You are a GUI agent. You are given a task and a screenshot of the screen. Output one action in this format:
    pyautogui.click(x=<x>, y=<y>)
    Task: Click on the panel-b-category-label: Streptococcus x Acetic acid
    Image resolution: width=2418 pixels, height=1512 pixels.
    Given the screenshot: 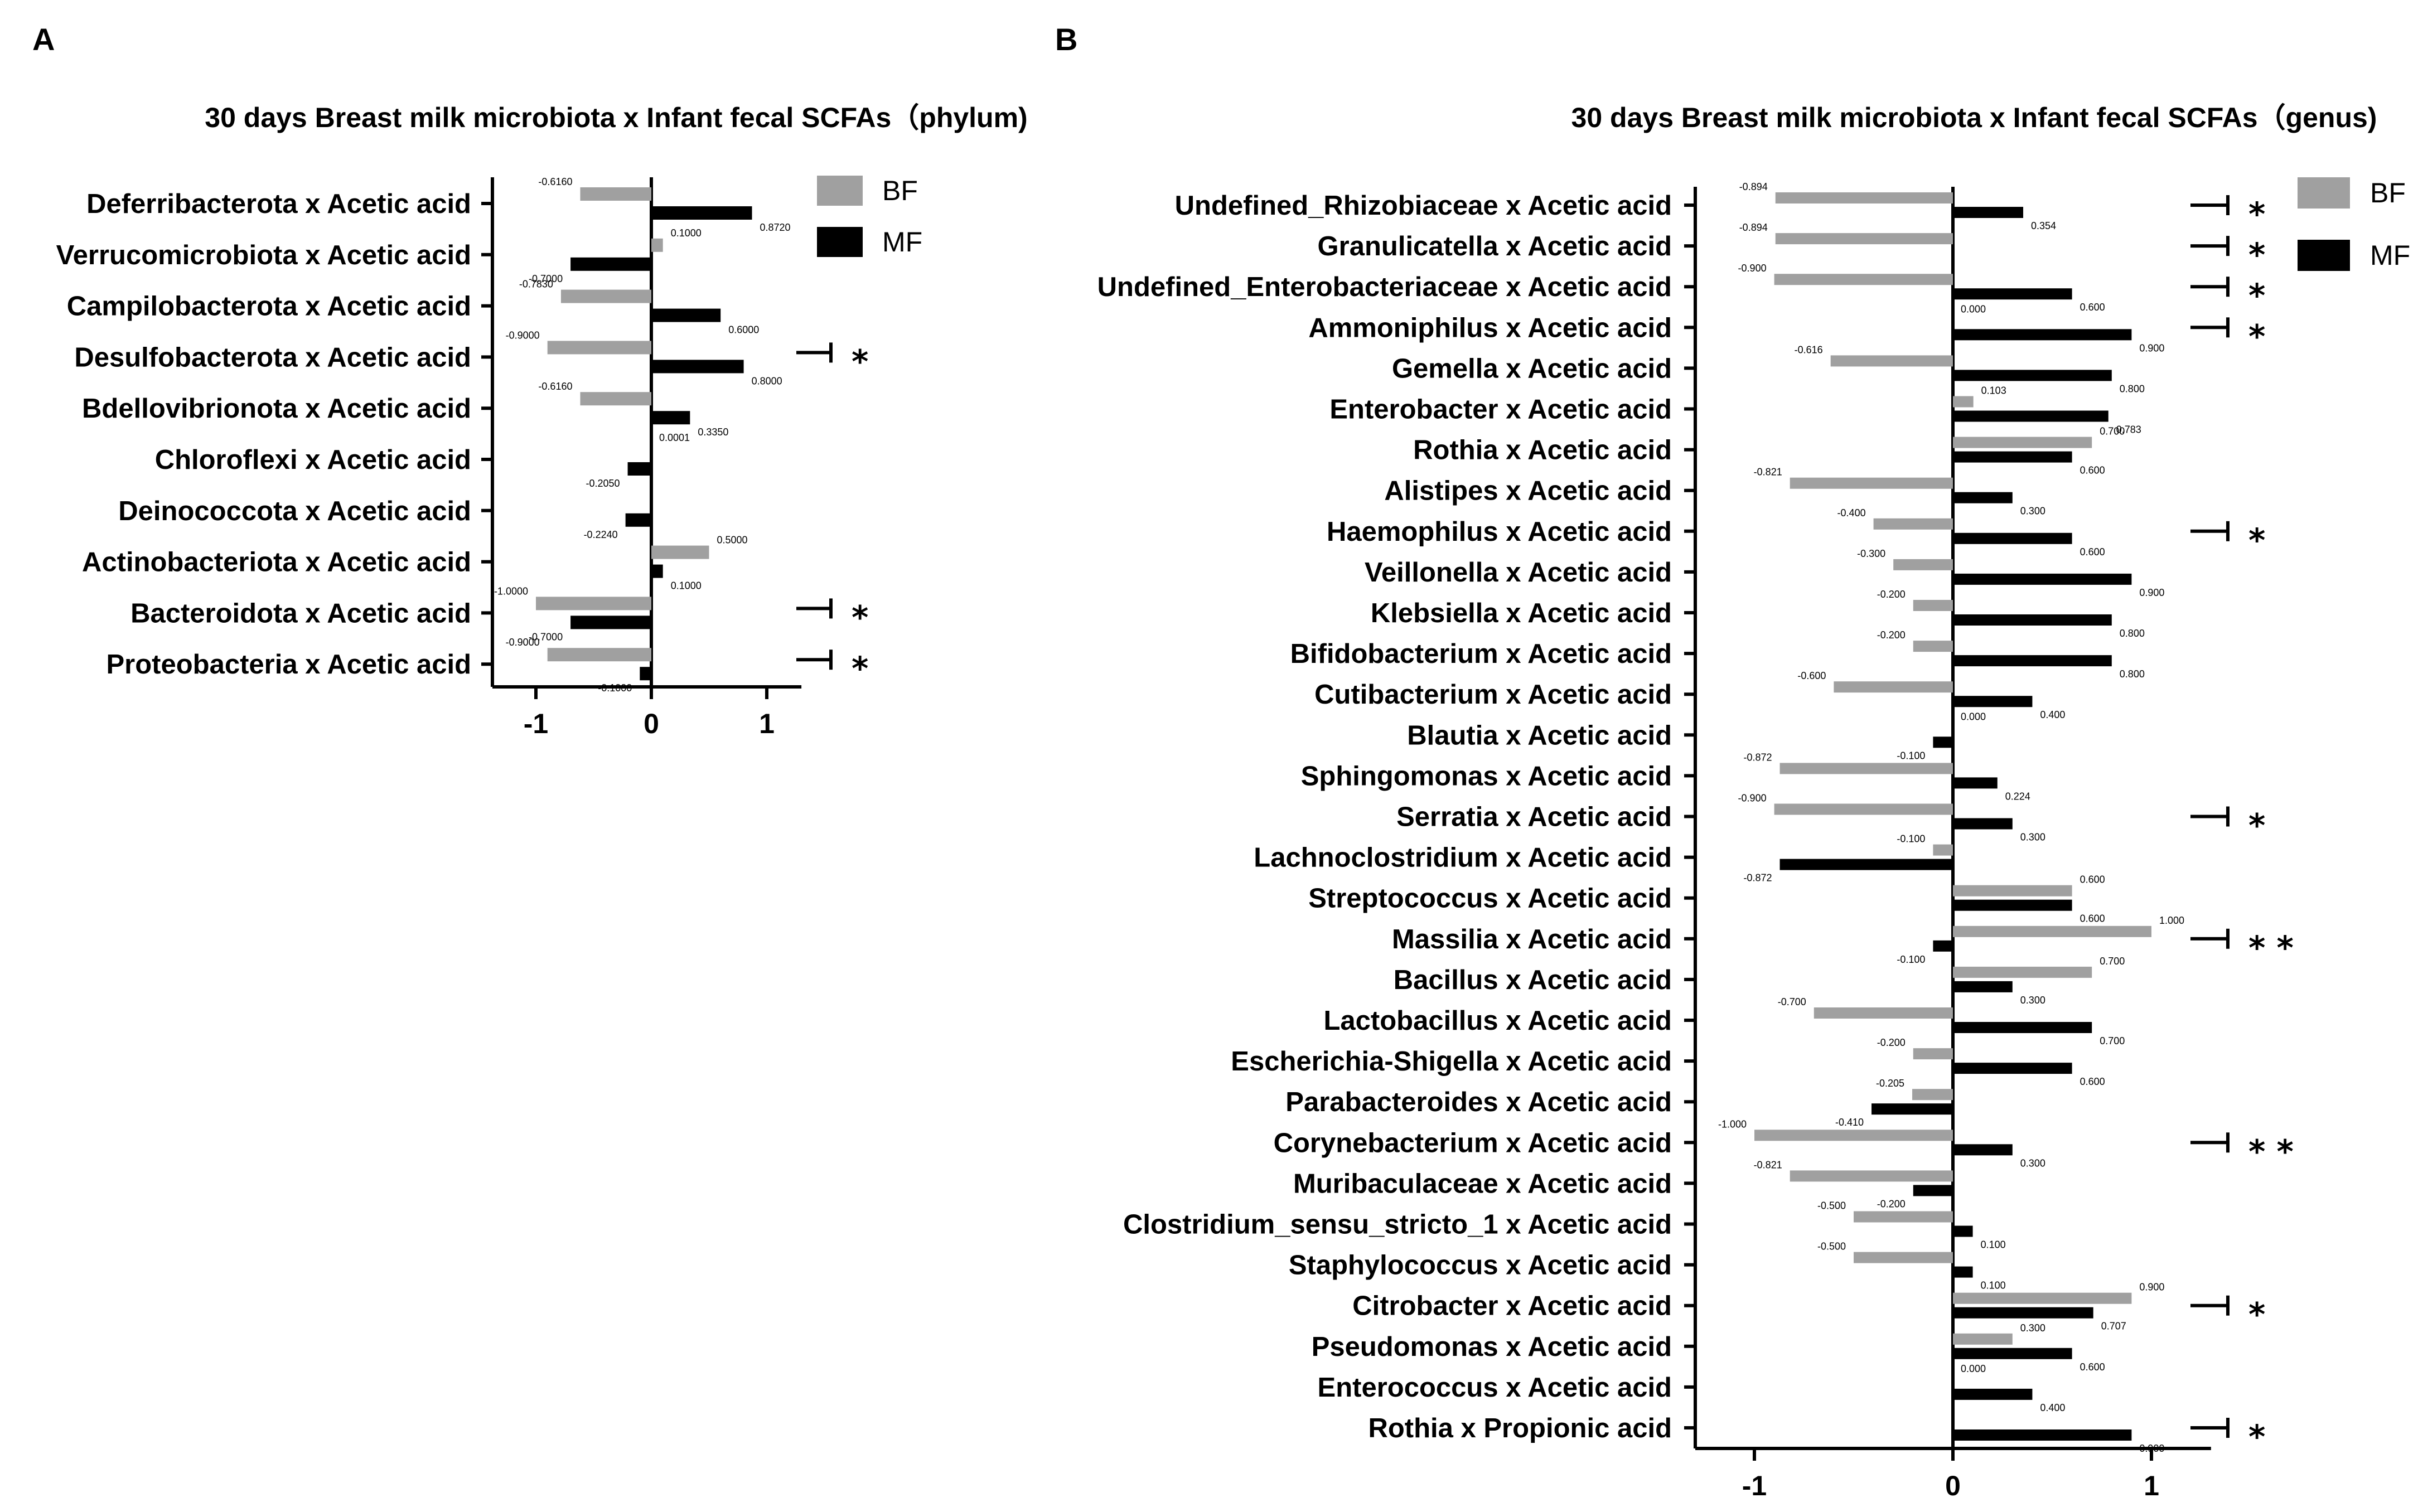 What is the action you would take?
    pyautogui.click(x=1490, y=899)
    